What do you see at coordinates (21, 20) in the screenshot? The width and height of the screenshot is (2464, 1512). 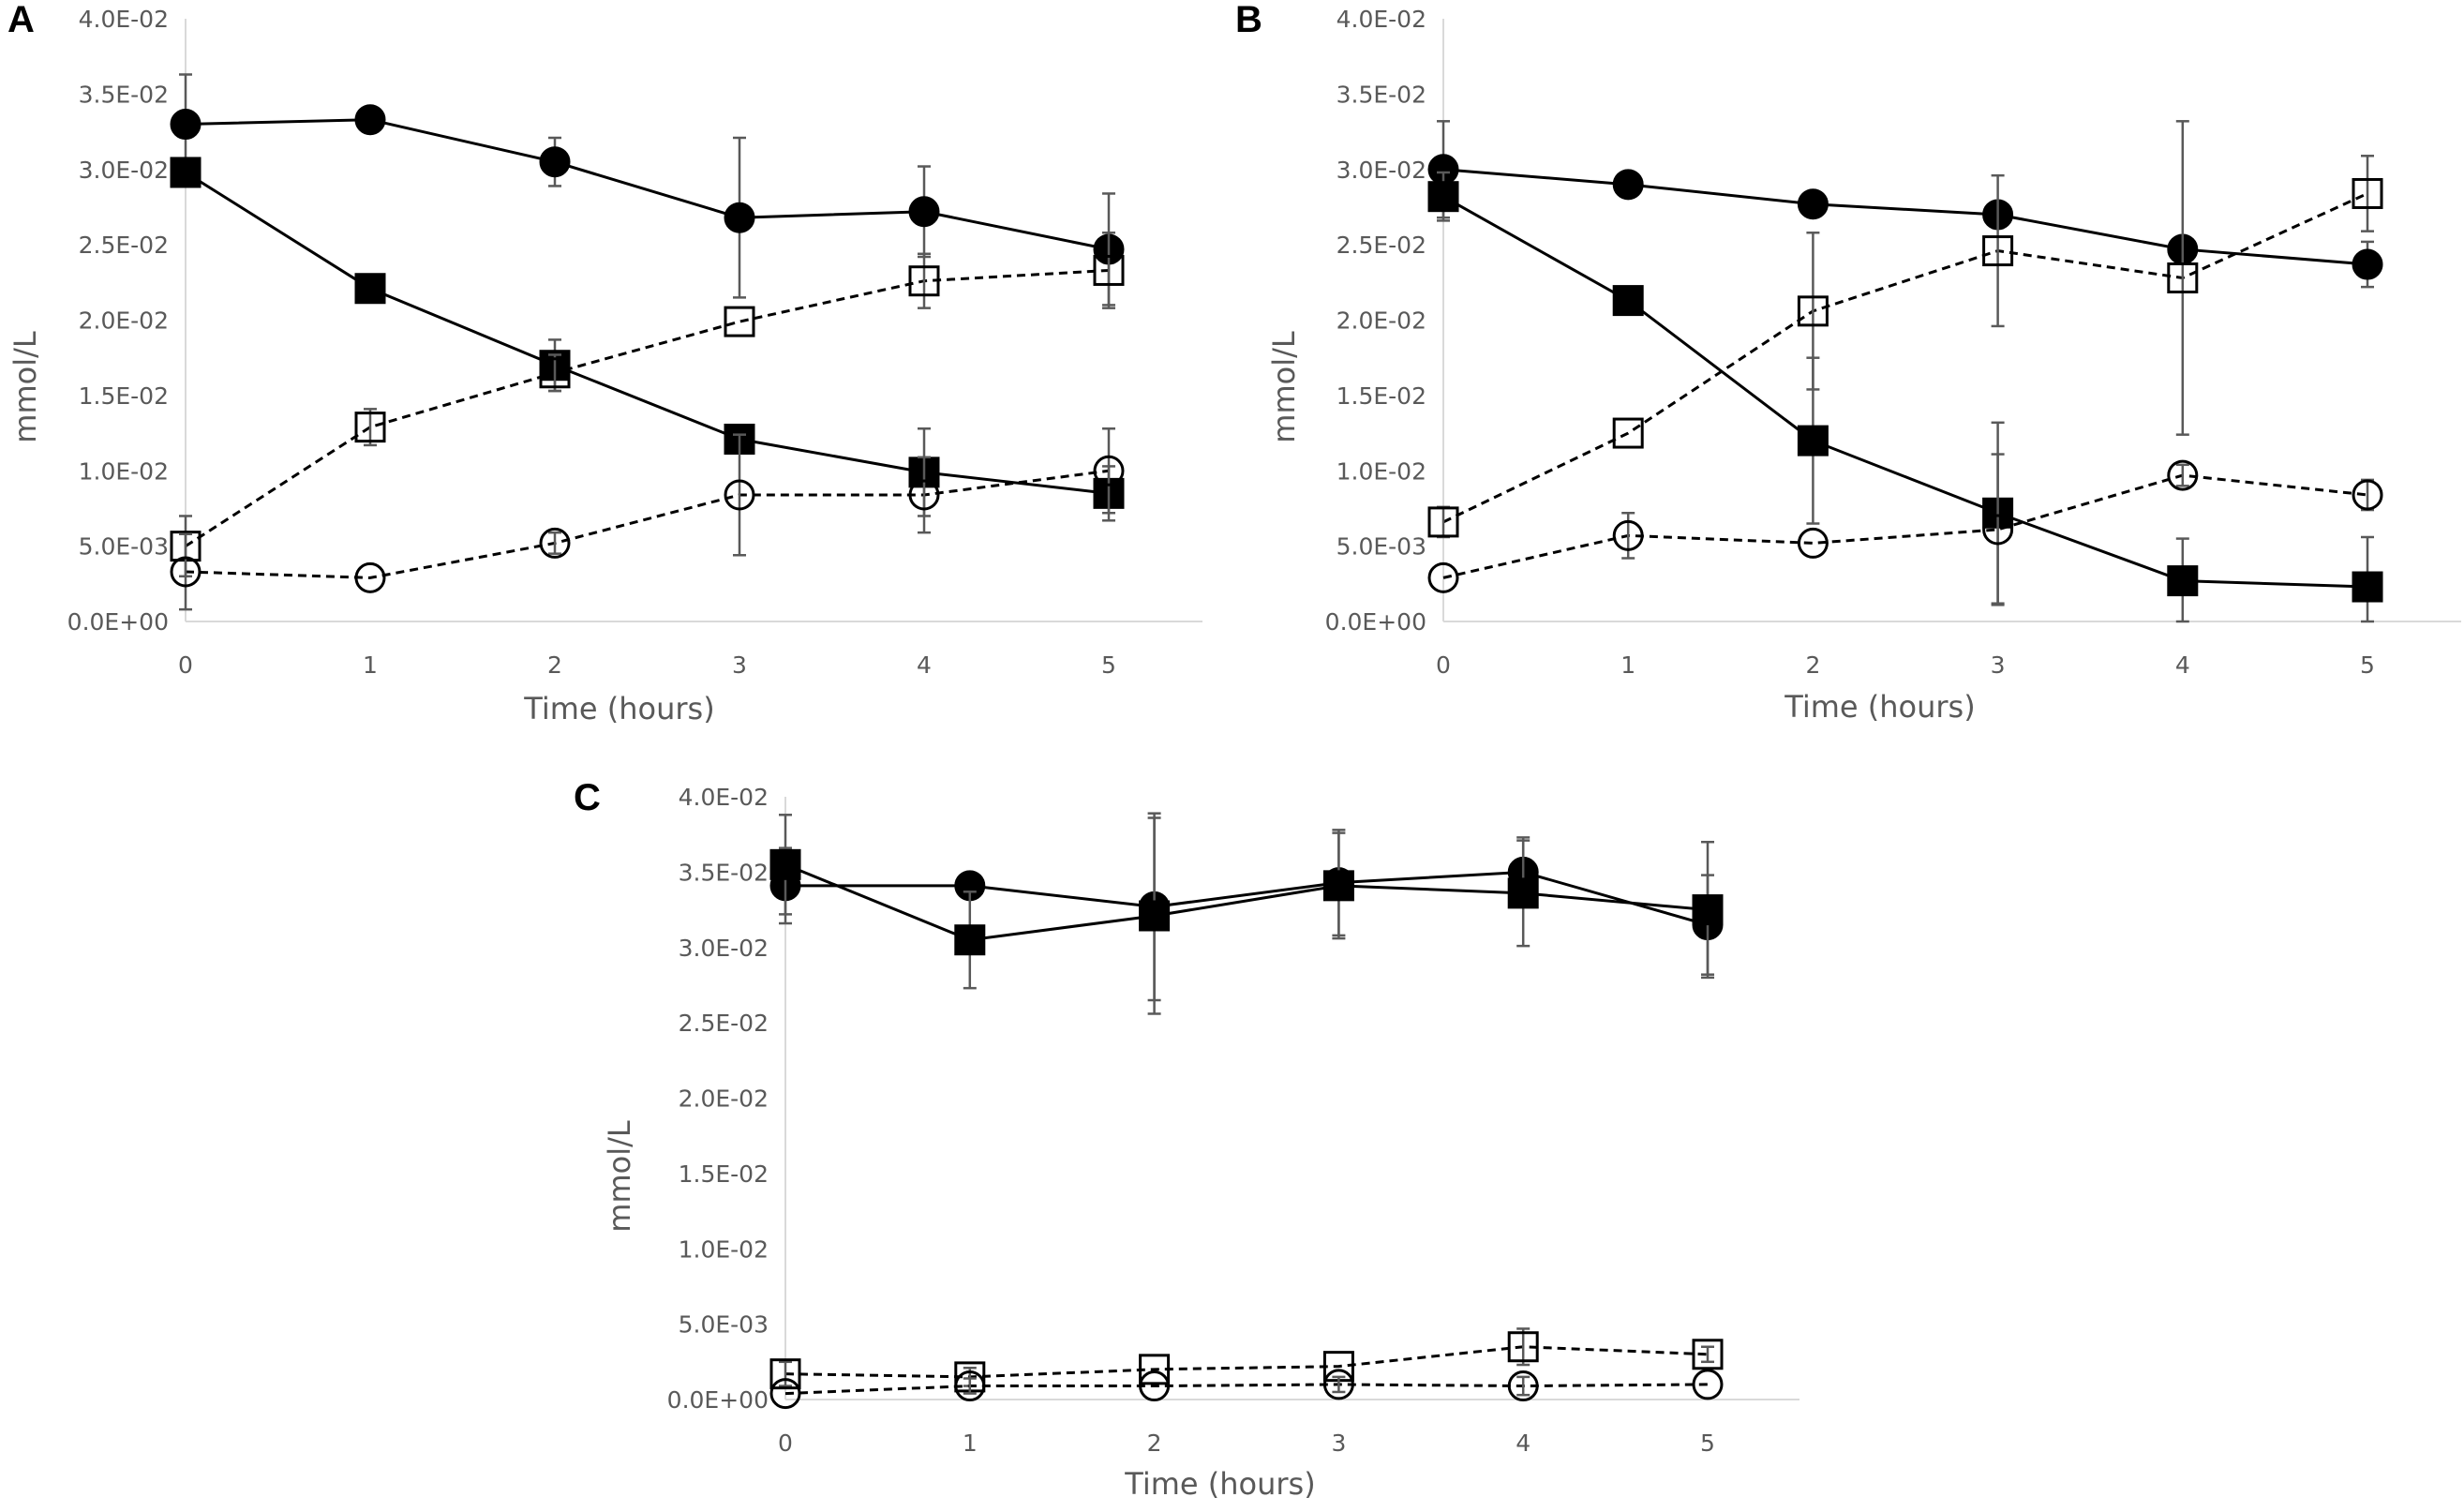 I see `panel-label: A` at bounding box center [21, 20].